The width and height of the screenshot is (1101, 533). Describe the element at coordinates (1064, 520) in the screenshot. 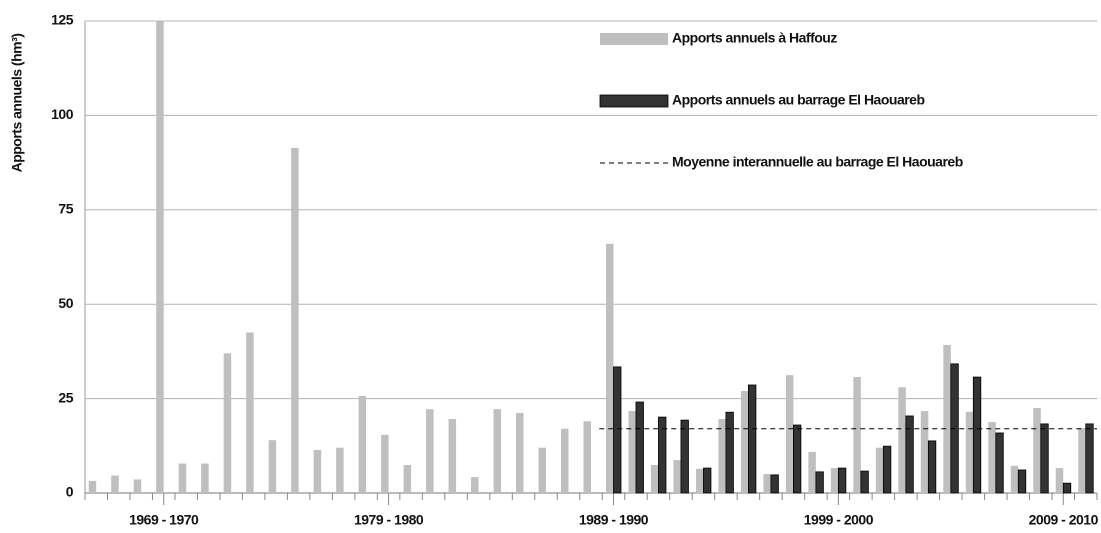

I see `x-tick-label: 2009 - 2010` at that location.